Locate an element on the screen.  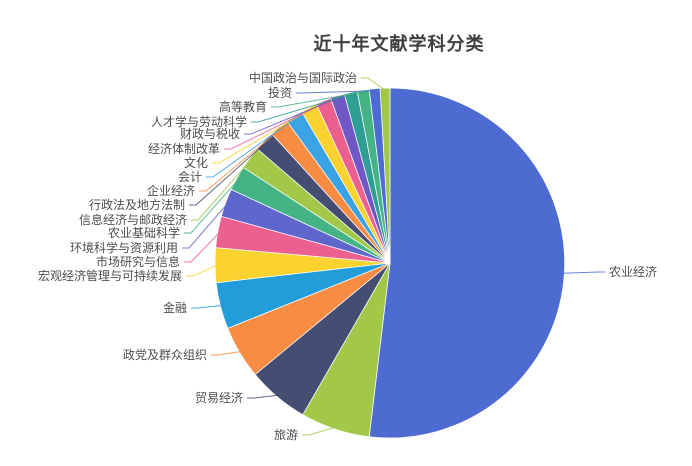
slice-label: 文化 is located at coordinates (196, 162).